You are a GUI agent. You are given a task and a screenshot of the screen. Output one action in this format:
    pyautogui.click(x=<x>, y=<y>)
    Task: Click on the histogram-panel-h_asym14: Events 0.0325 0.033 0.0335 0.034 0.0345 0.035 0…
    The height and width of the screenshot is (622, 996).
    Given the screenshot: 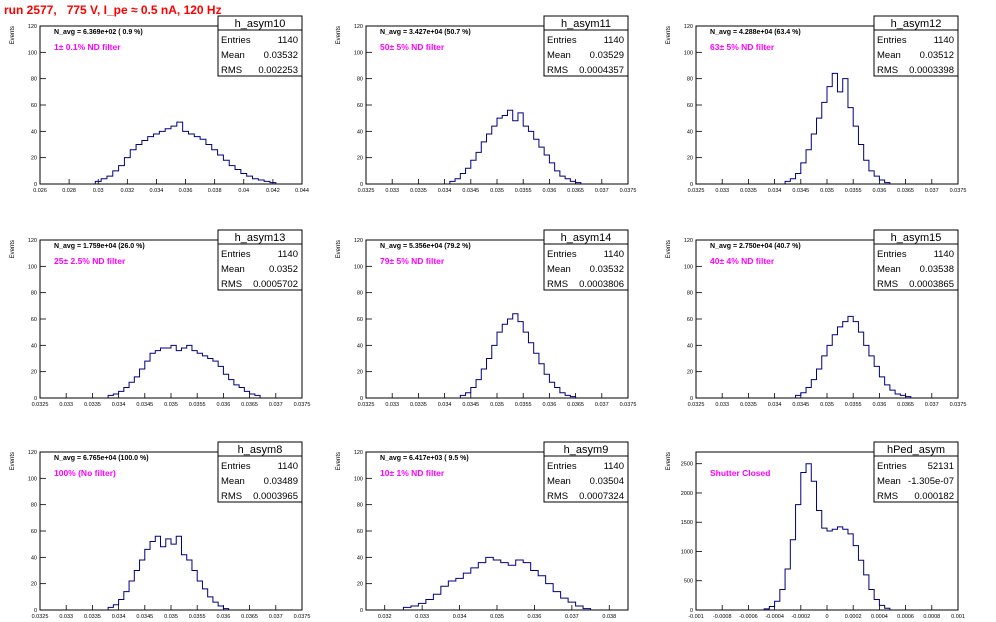 What is the action you would take?
    pyautogui.click(x=486, y=318)
    